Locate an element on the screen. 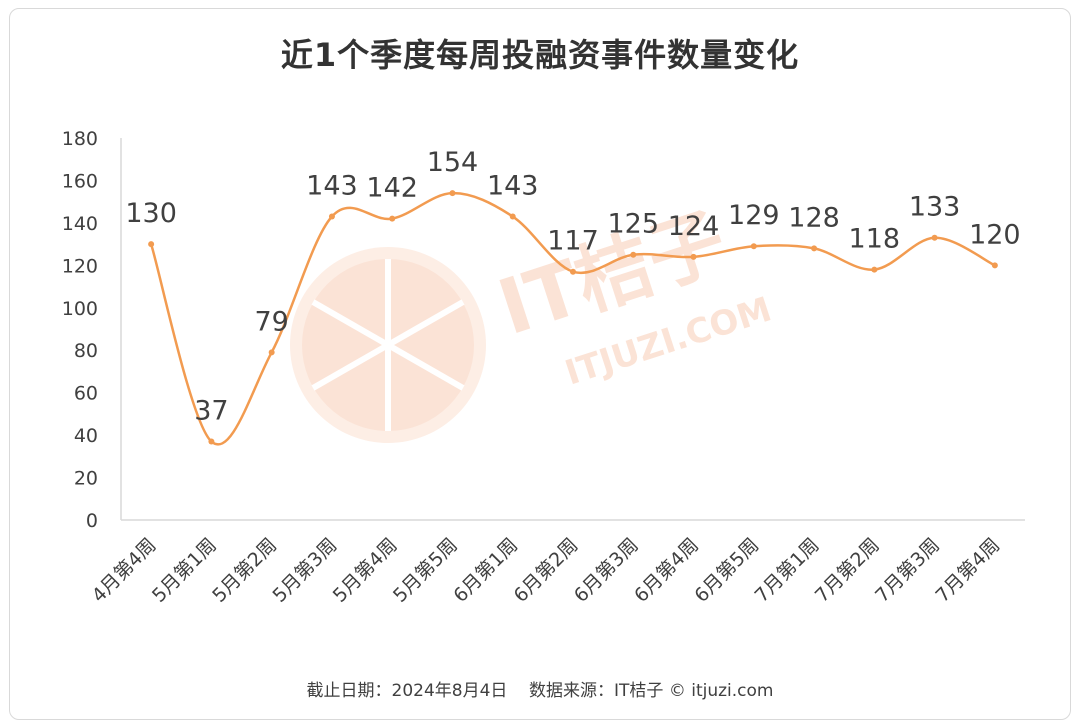 The height and width of the screenshot is (728, 1080). x-tick-label: 5月第4周 is located at coordinates (365, 570).